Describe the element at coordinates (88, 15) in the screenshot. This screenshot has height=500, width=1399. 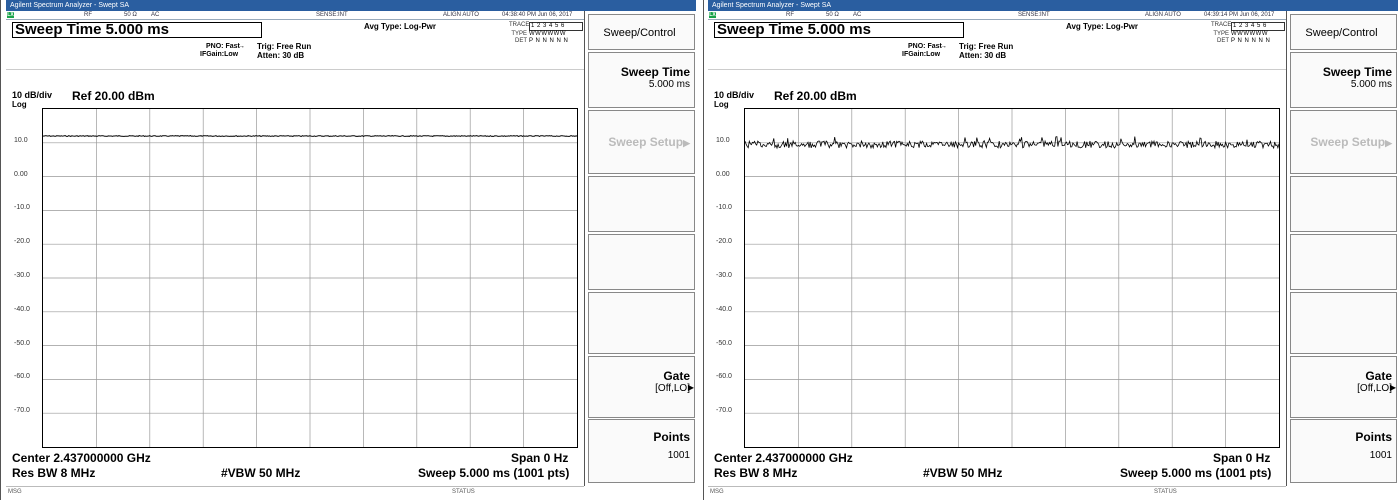
I see `rf-label: RF` at that location.